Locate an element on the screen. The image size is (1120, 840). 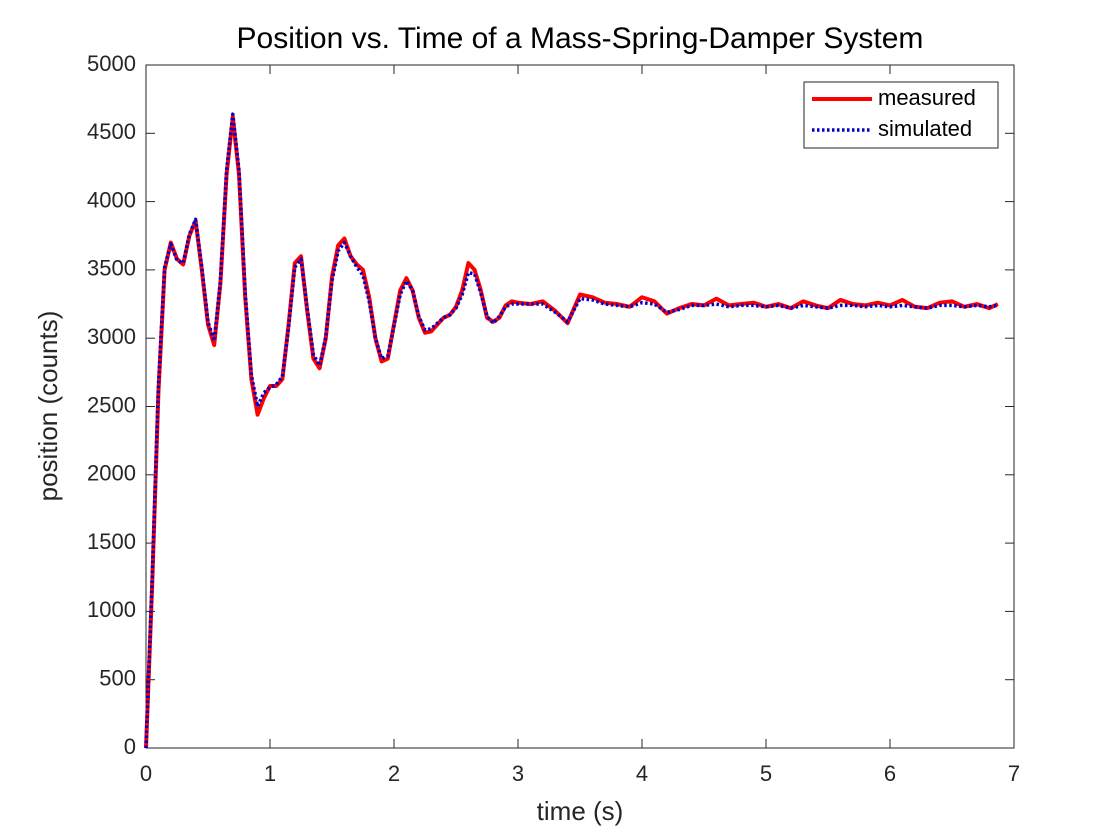
y-tick-label: 1500 is located at coordinates (111, 541).